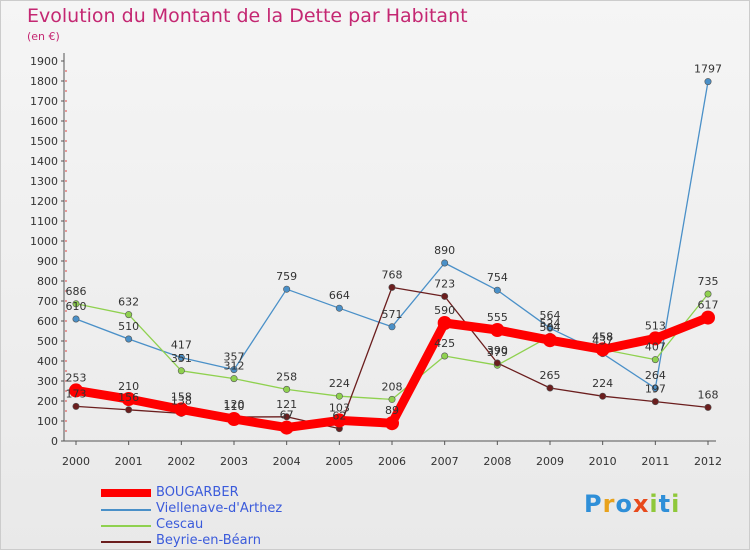  I want to click on logo-letter: r, so click(609, 504).